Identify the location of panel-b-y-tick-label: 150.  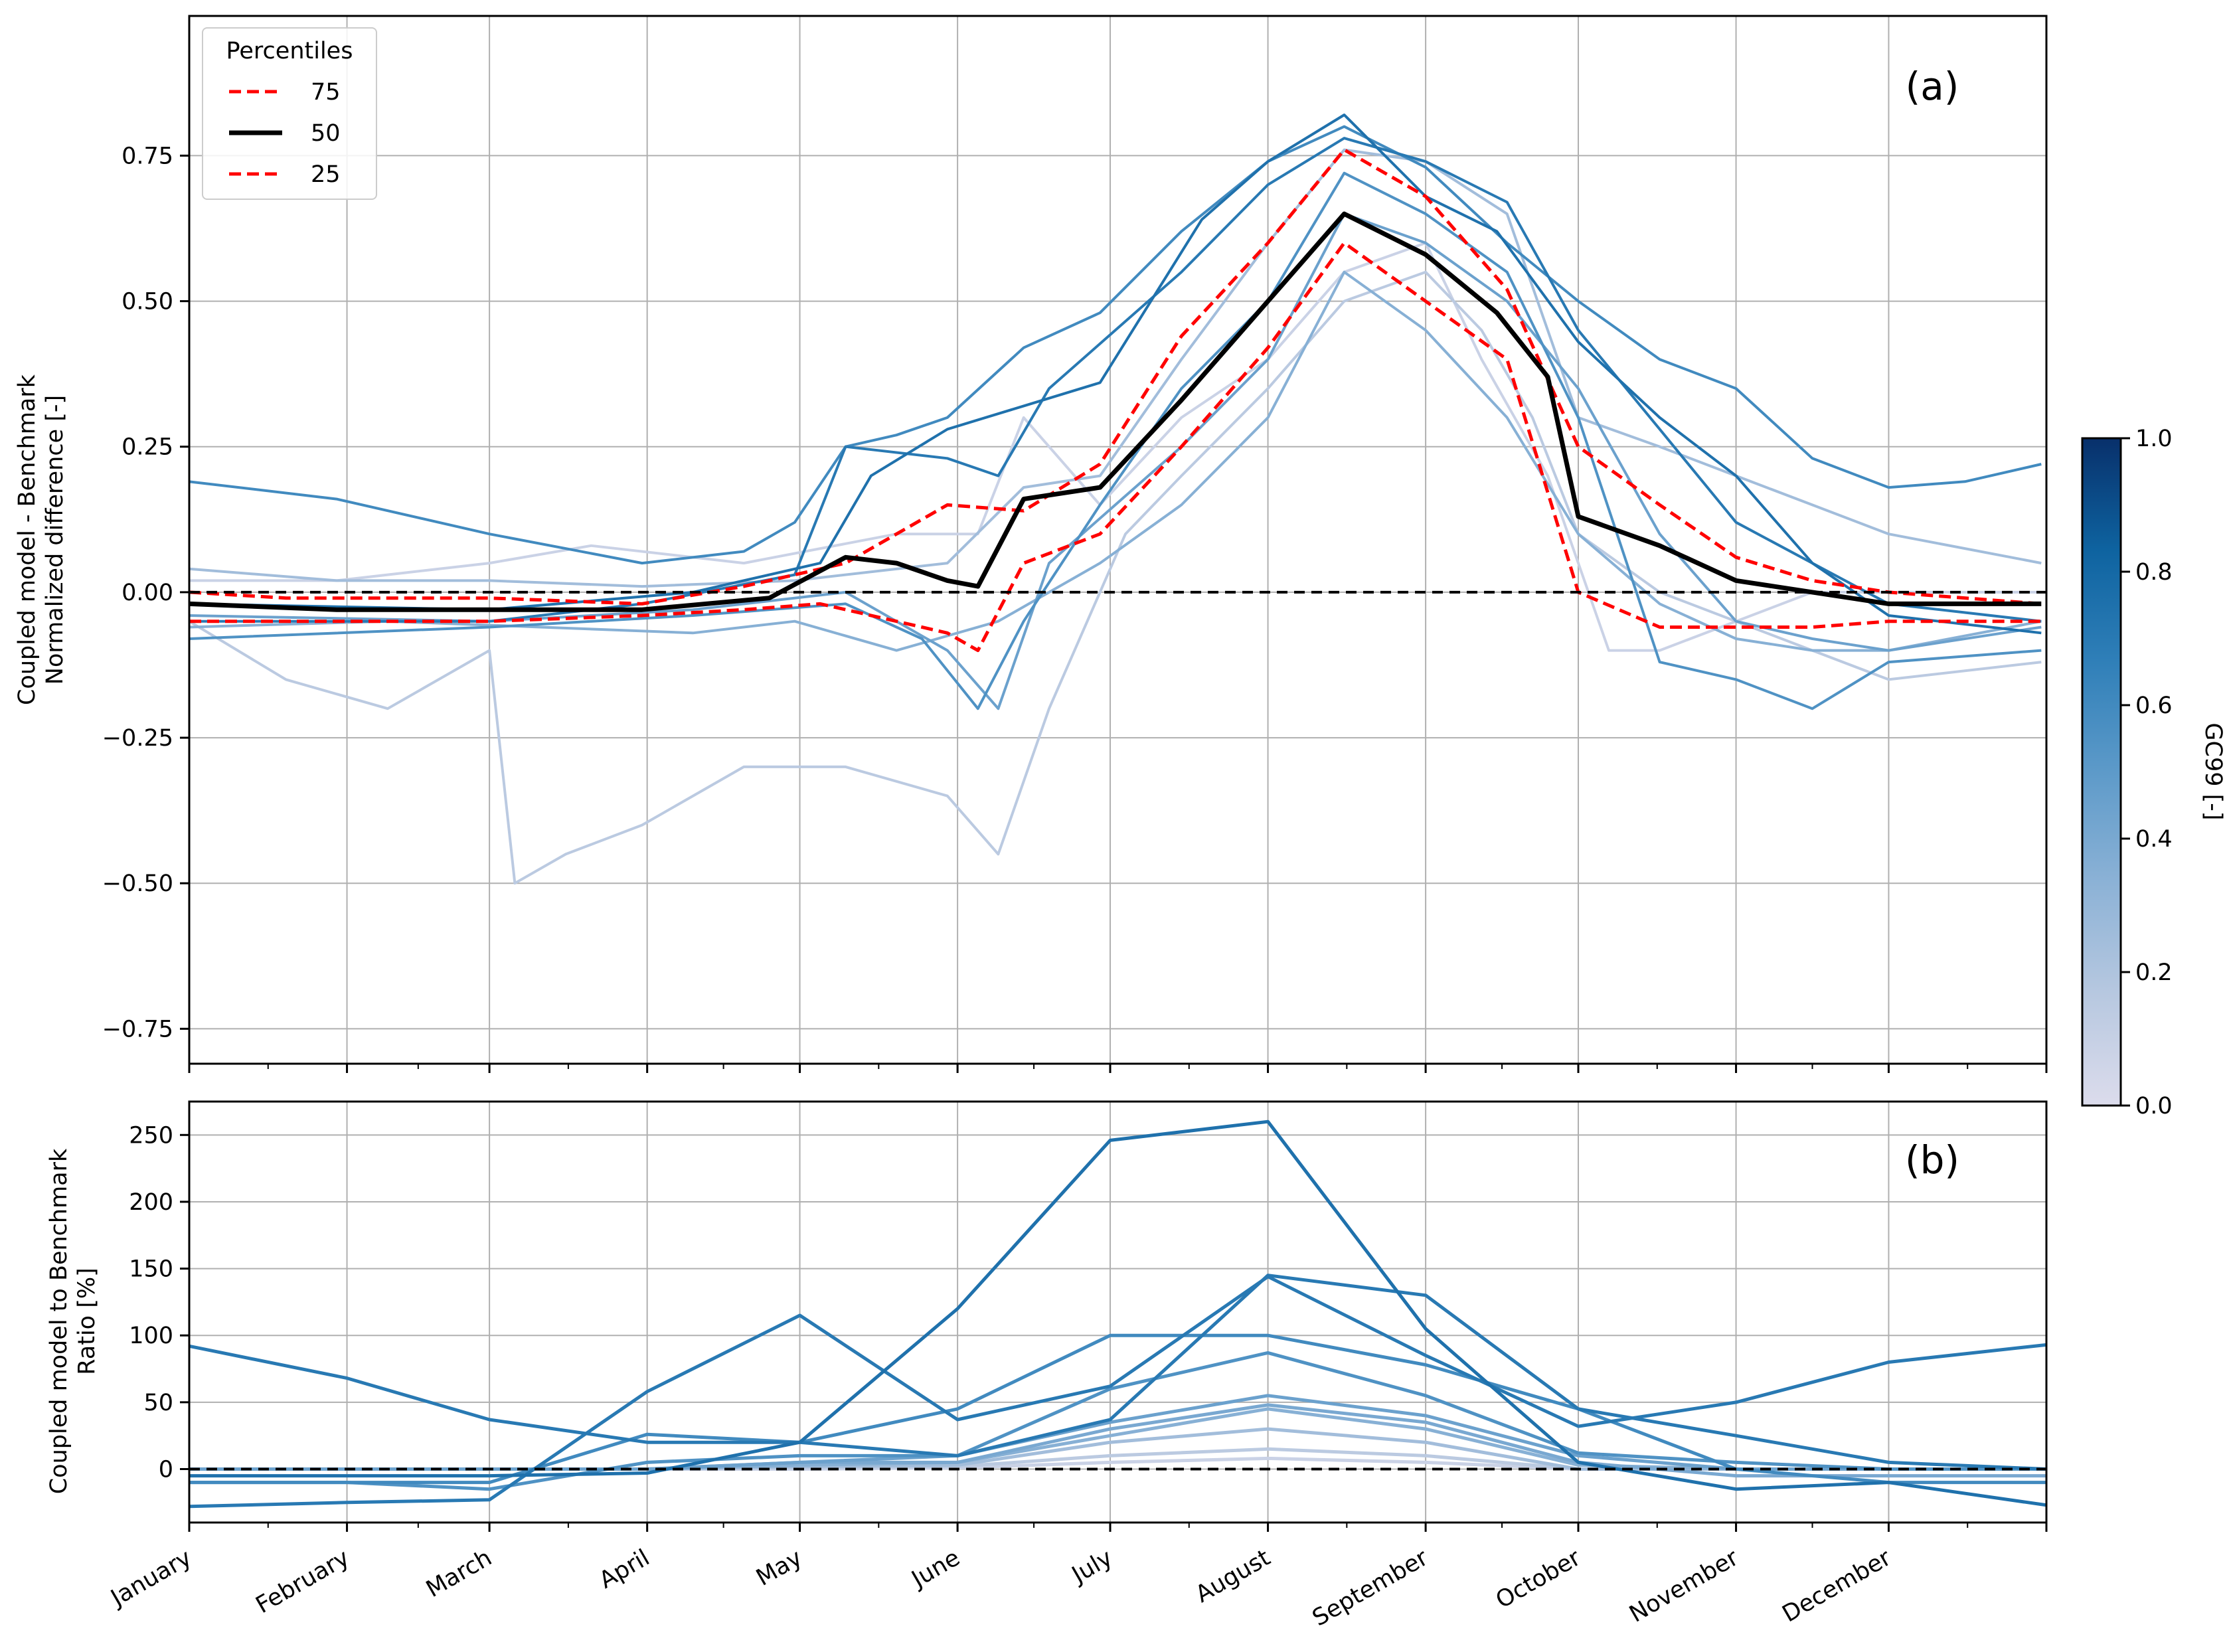
(151, 1269).